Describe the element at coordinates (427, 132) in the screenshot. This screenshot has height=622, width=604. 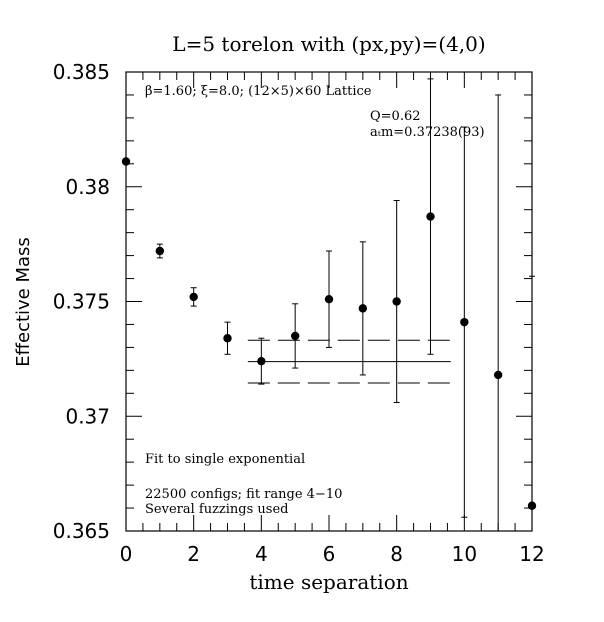
I see `mass-annotation: aₜm=0.37238(93)` at that location.